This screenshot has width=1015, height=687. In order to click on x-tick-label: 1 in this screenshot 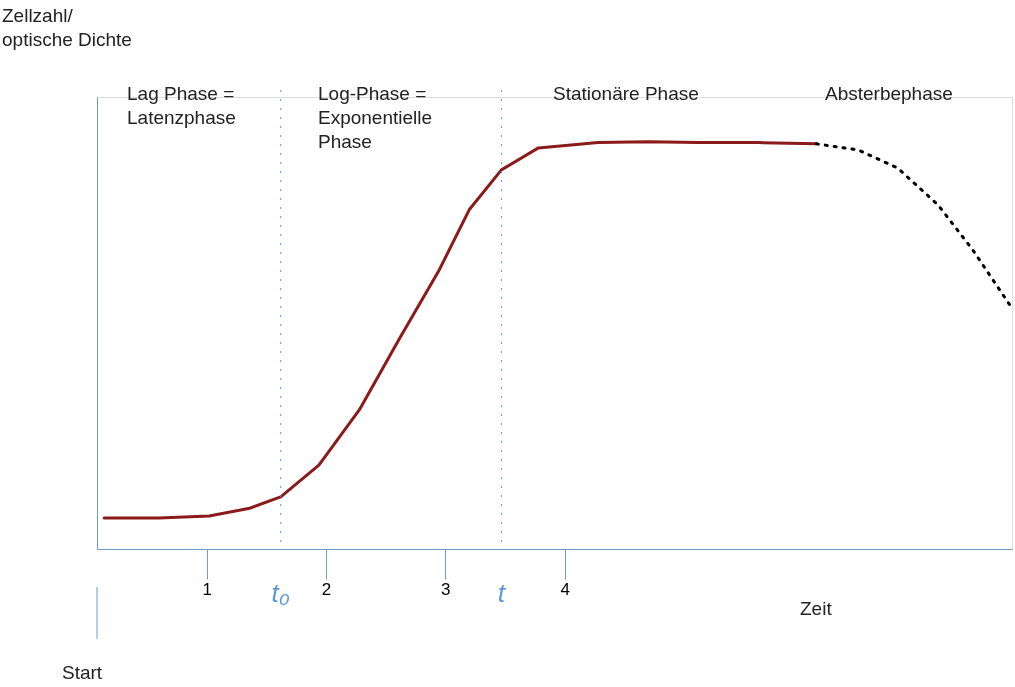, I will do `click(207, 589)`.